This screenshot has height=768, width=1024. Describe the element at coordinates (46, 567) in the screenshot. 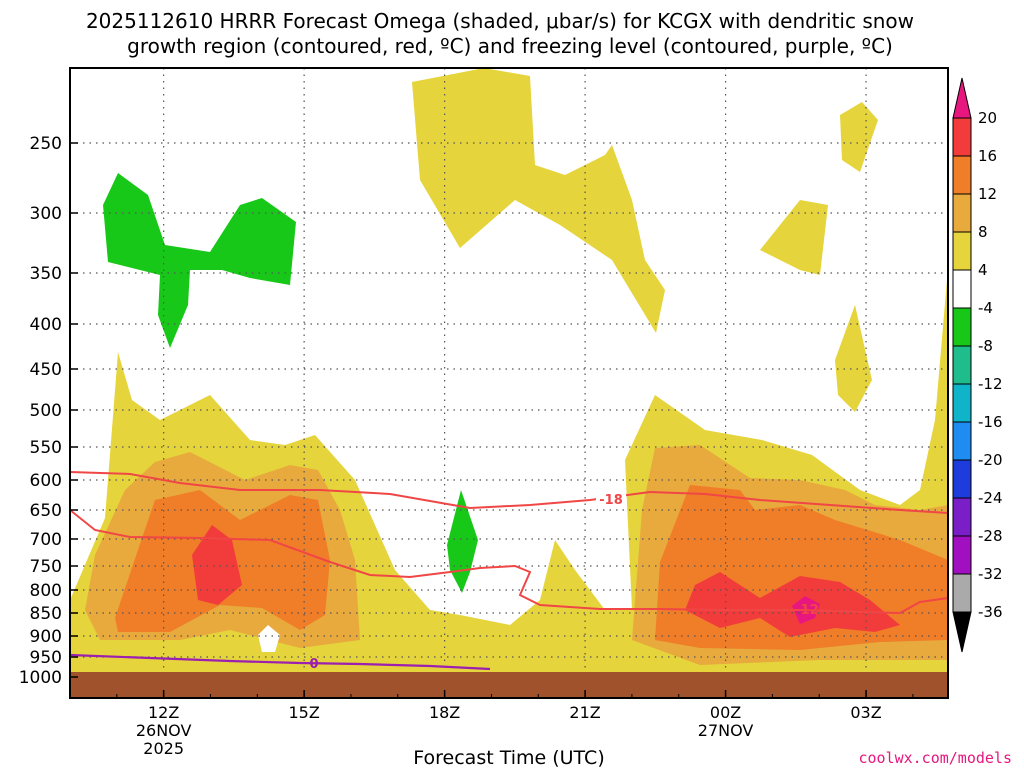

I see `y-tick-label-750: 750` at that location.